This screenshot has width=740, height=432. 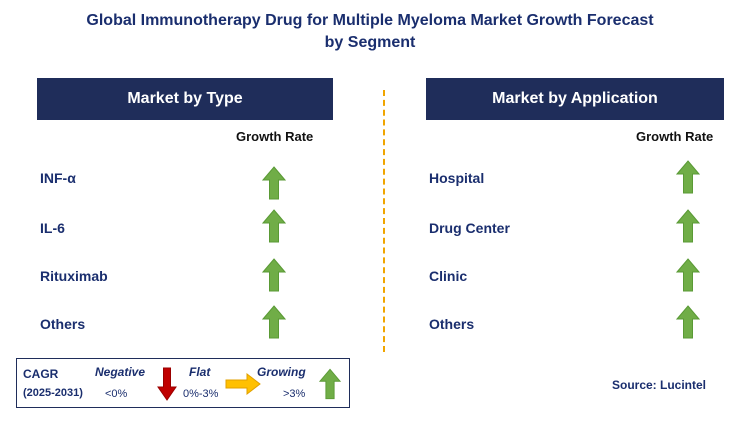 I want to click on application-row-label: Others, so click(x=452, y=324).